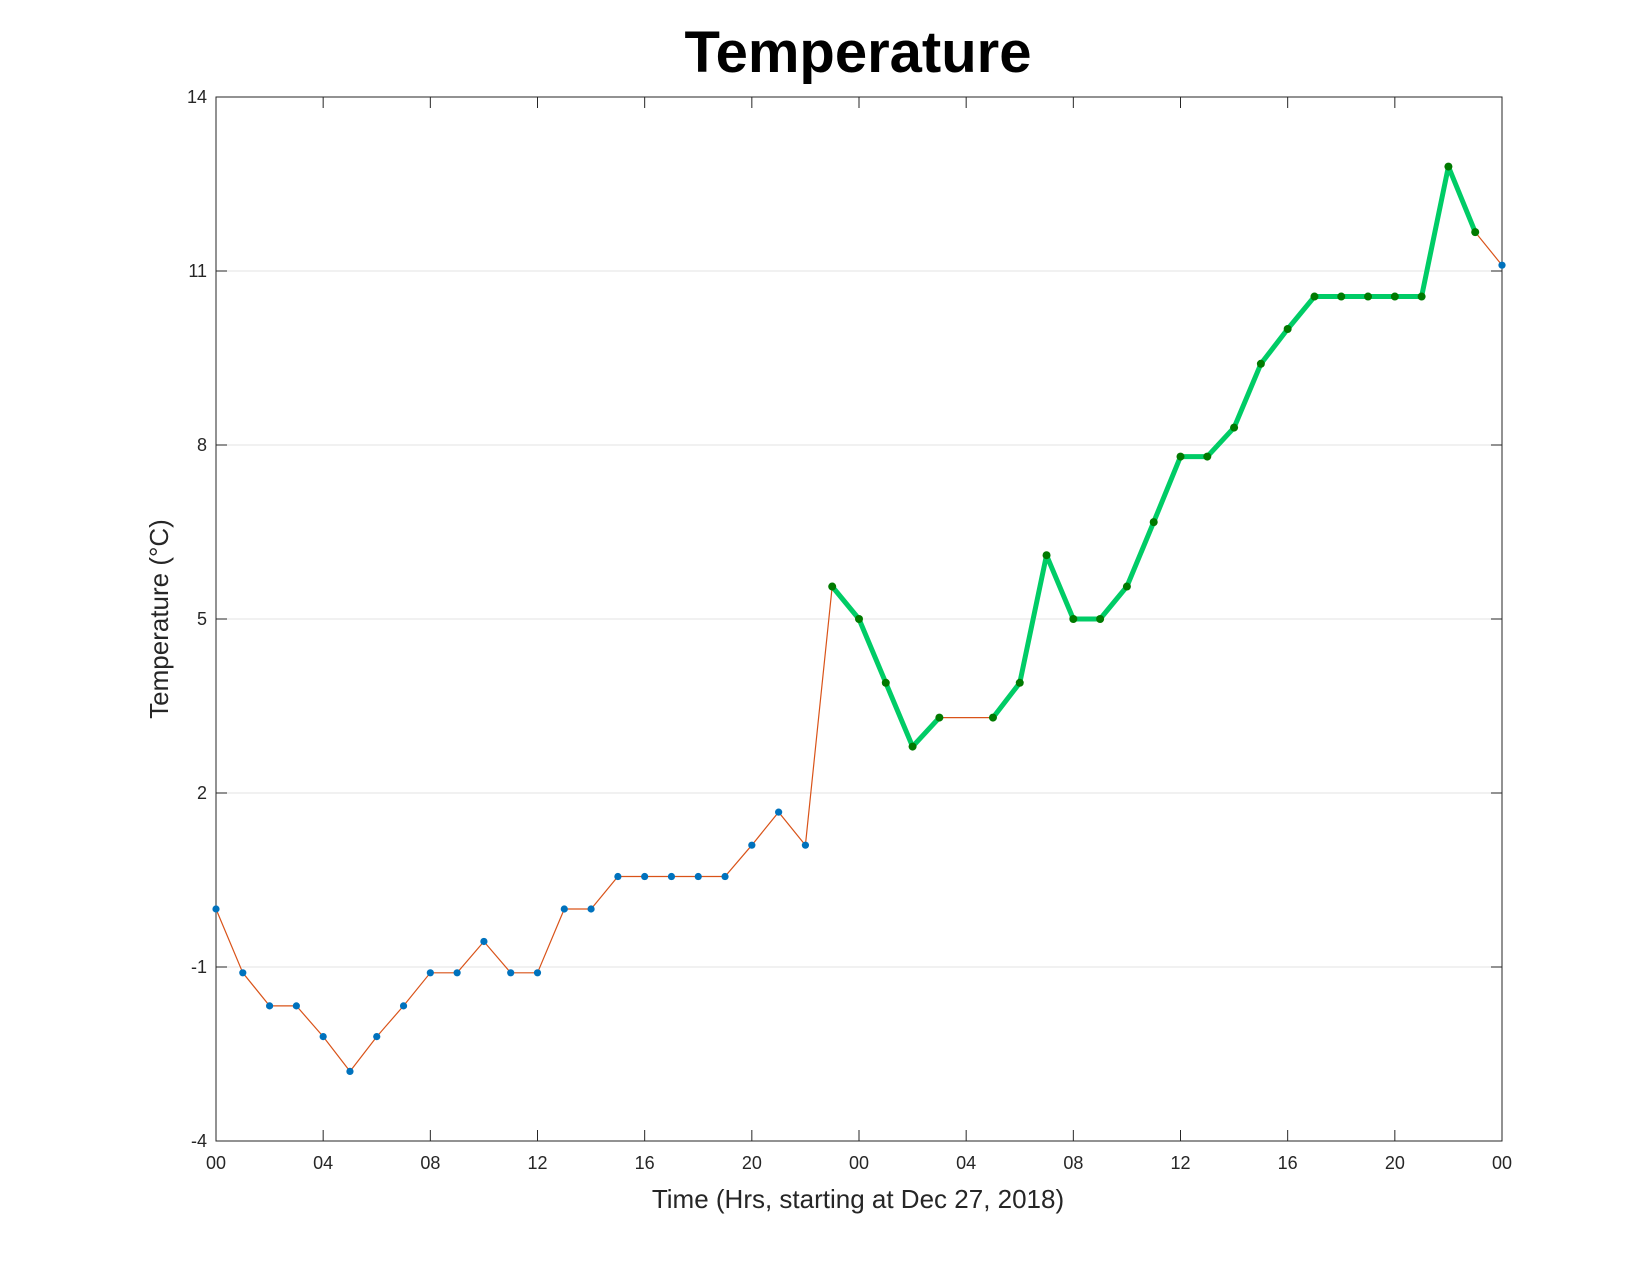  Describe the element at coordinates (202, 445) in the screenshot. I see `y-tick-label: 8` at that location.